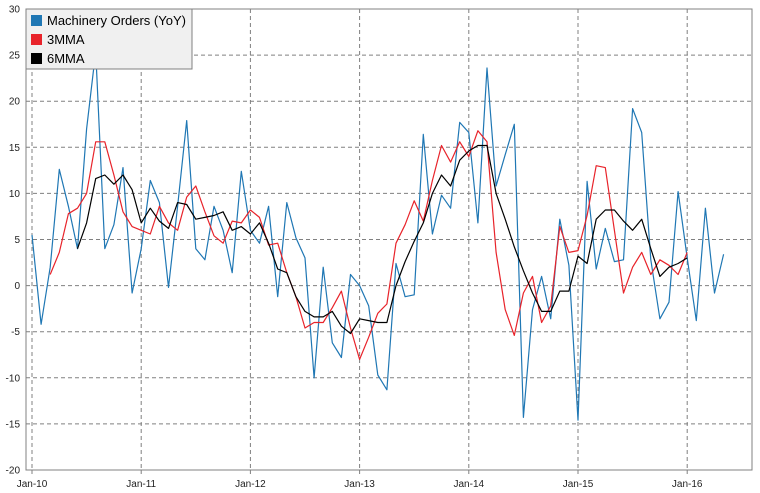 This screenshot has height=493, width=760. Describe the element at coordinates (66, 39) in the screenshot. I see `legend-label: 3MMA` at that location.